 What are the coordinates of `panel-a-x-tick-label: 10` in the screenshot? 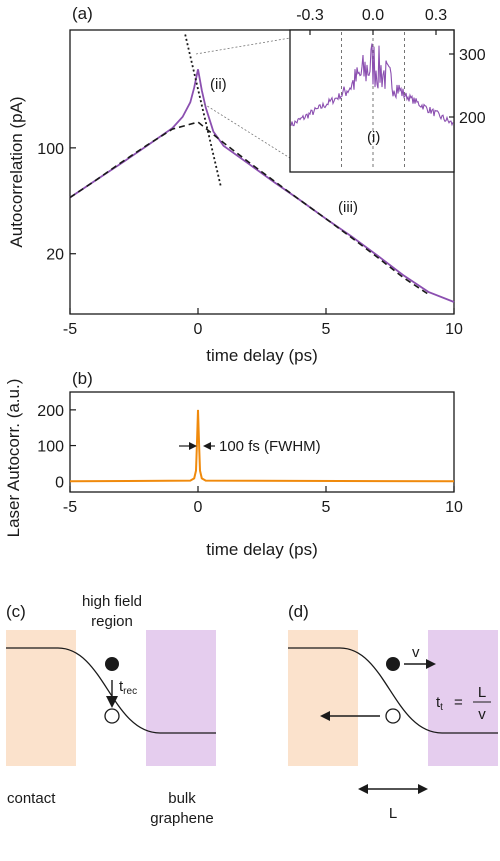 It's located at (454, 329).